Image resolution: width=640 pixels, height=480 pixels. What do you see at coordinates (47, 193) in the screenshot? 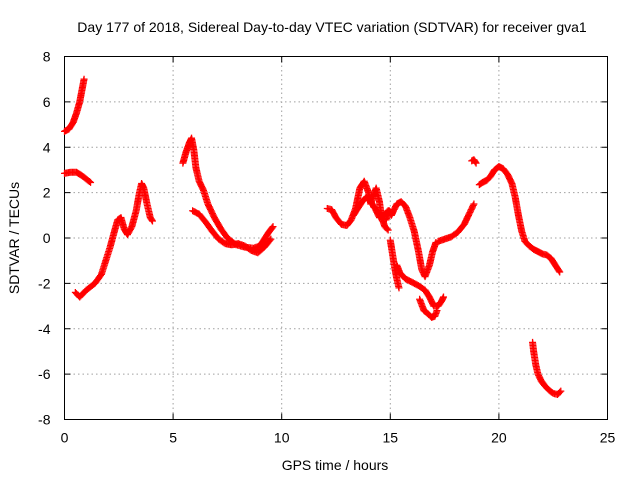
I see `y-tick-label: 2` at bounding box center [47, 193].